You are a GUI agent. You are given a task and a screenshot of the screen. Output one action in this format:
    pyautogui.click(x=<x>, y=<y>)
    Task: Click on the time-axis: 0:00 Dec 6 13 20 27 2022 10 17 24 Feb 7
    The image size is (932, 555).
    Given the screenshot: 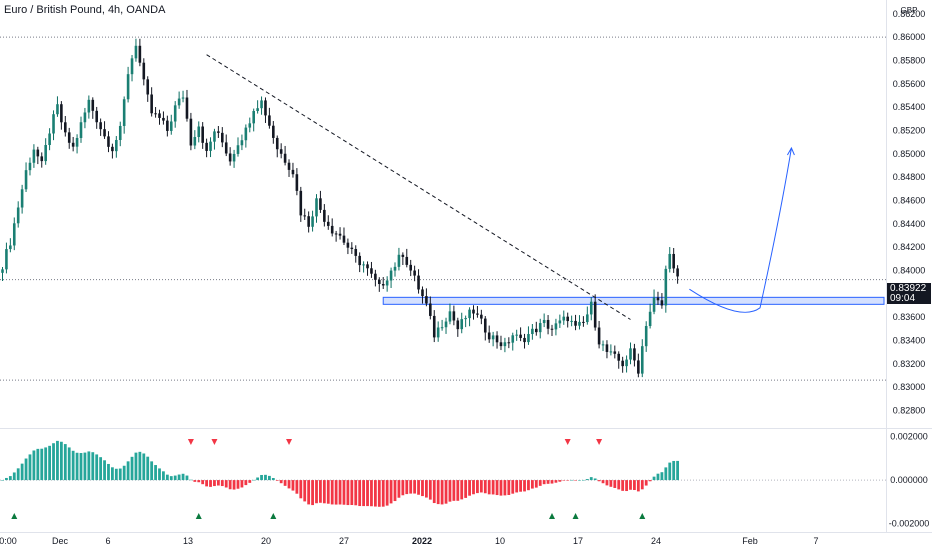 What is the action you would take?
    pyautogui.click(x=466, y=539)
    